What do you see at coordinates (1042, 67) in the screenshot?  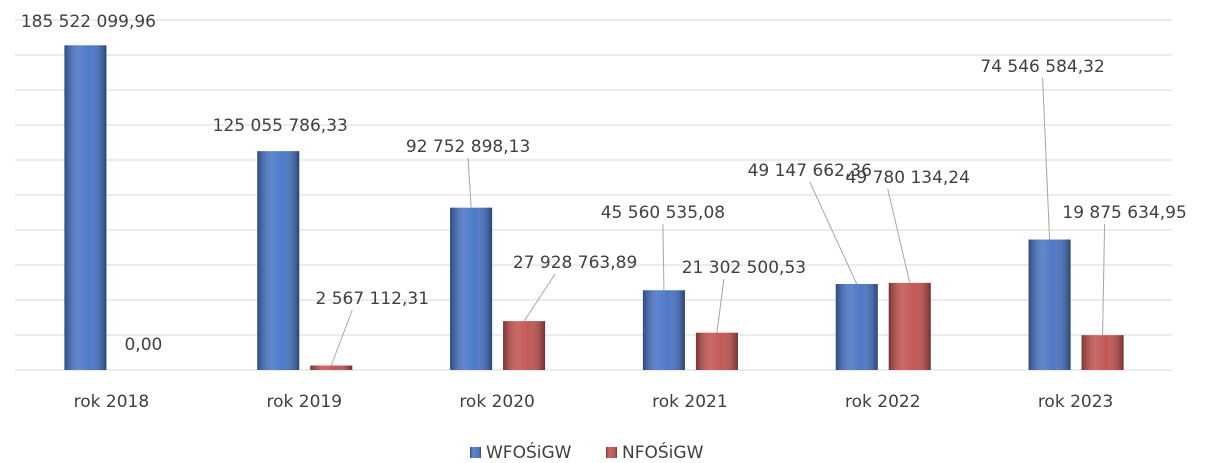 I see `data-label: 74 546 584,32` at bounding box center [1042, 67].